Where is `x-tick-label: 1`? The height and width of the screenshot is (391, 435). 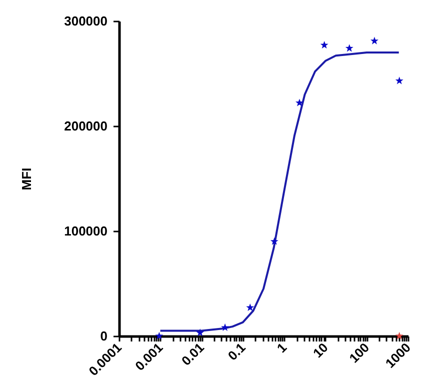 x-tick-label: 1 is located at coordinates (282, 348).